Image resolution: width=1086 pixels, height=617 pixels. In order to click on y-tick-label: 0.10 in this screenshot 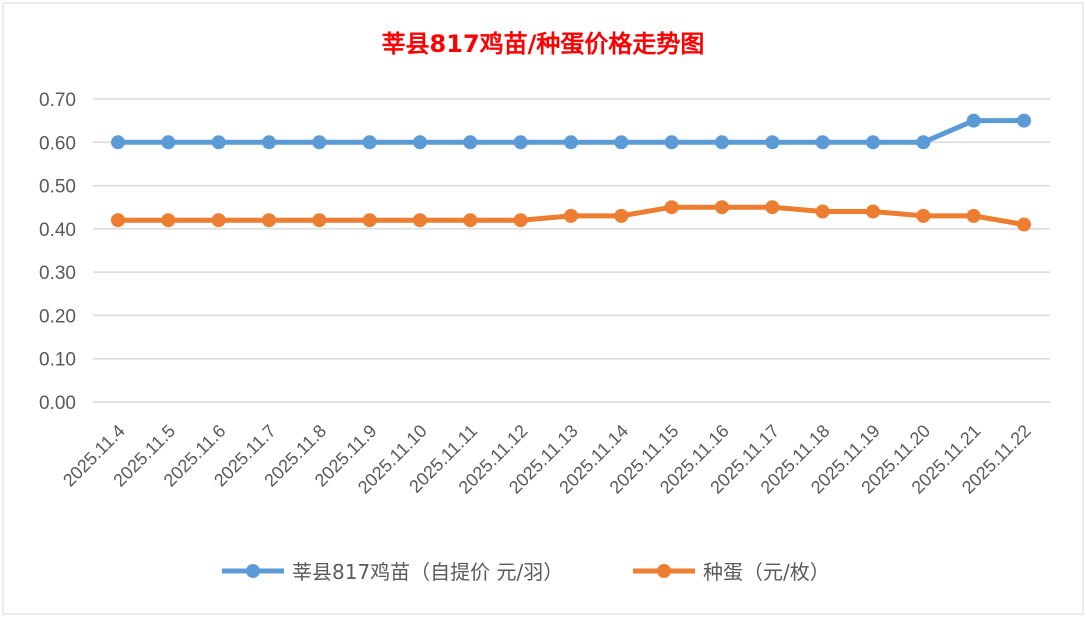, I will do `click(57, 360)`.